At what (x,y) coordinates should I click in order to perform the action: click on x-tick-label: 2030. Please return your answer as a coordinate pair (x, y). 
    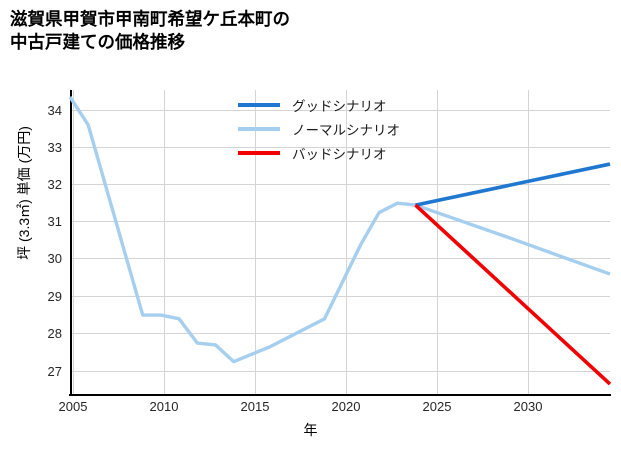
    Looking at the image, I should click on (528, 406).